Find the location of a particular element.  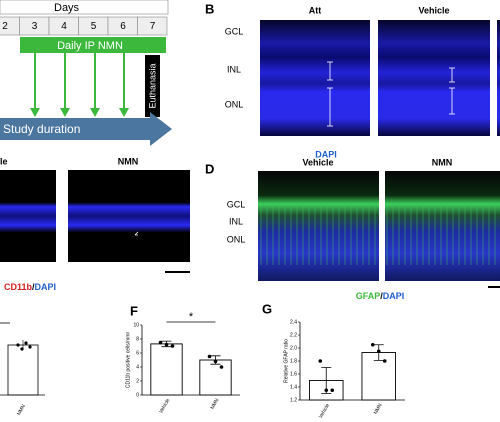

treatment-bar is located at coordinates (93, 45).